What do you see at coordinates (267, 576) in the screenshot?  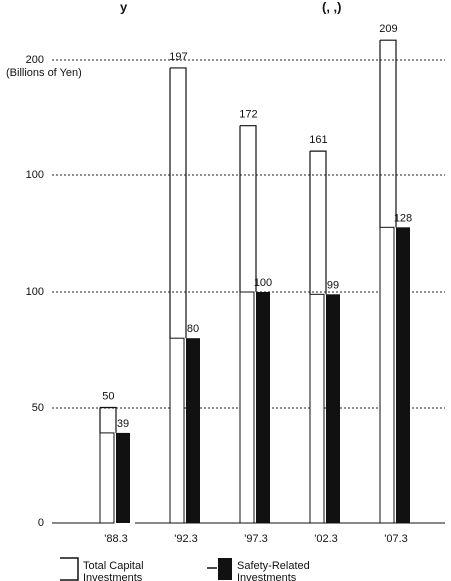 I see `legend-label-safety-related-line2: Investments` at bounding box center [267, 576].